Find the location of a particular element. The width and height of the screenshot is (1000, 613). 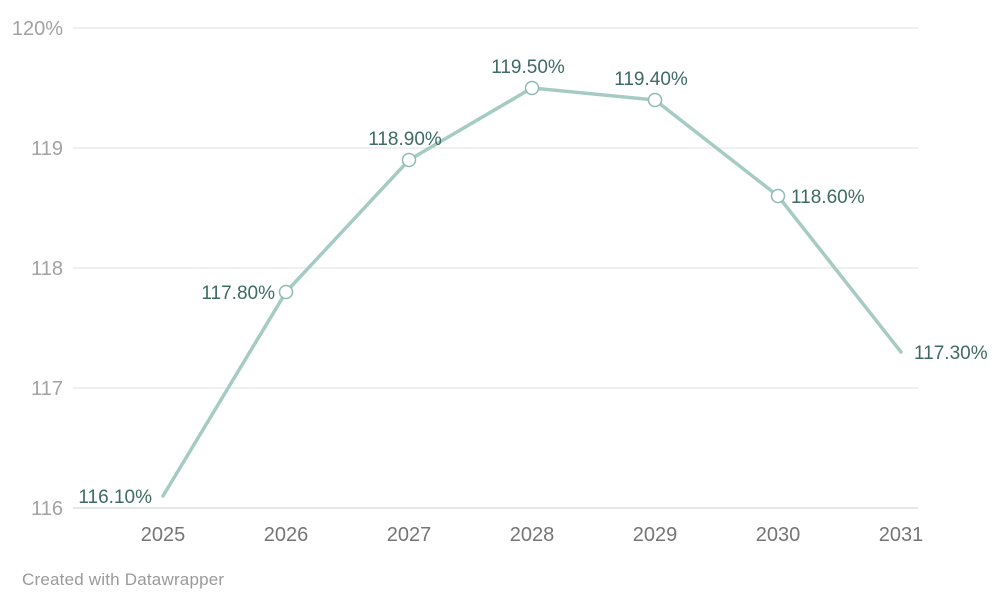

y-axis-tick-label: 119 is located at coordinates (47, 149).